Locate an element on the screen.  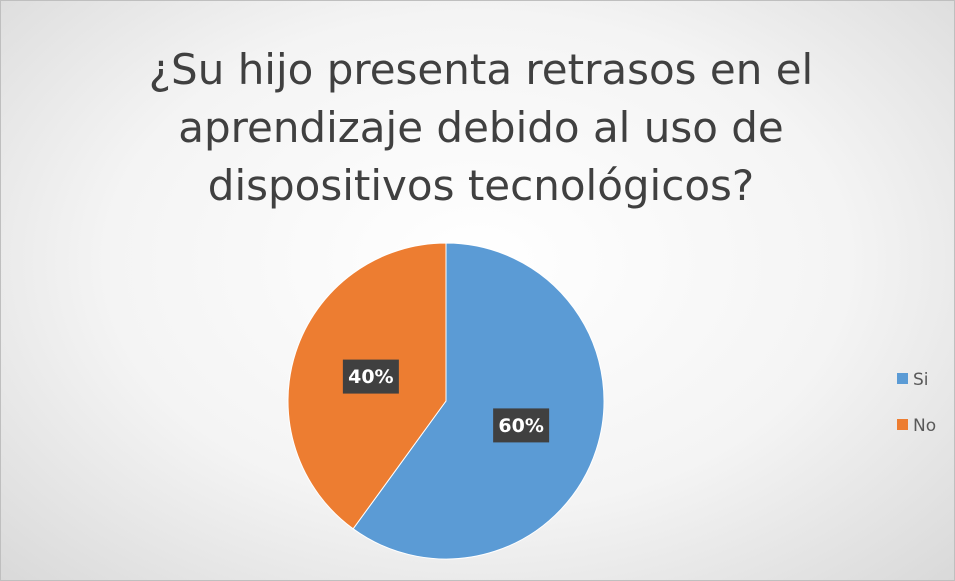
data-label-text: 60% is located at coordinates (520, 426).